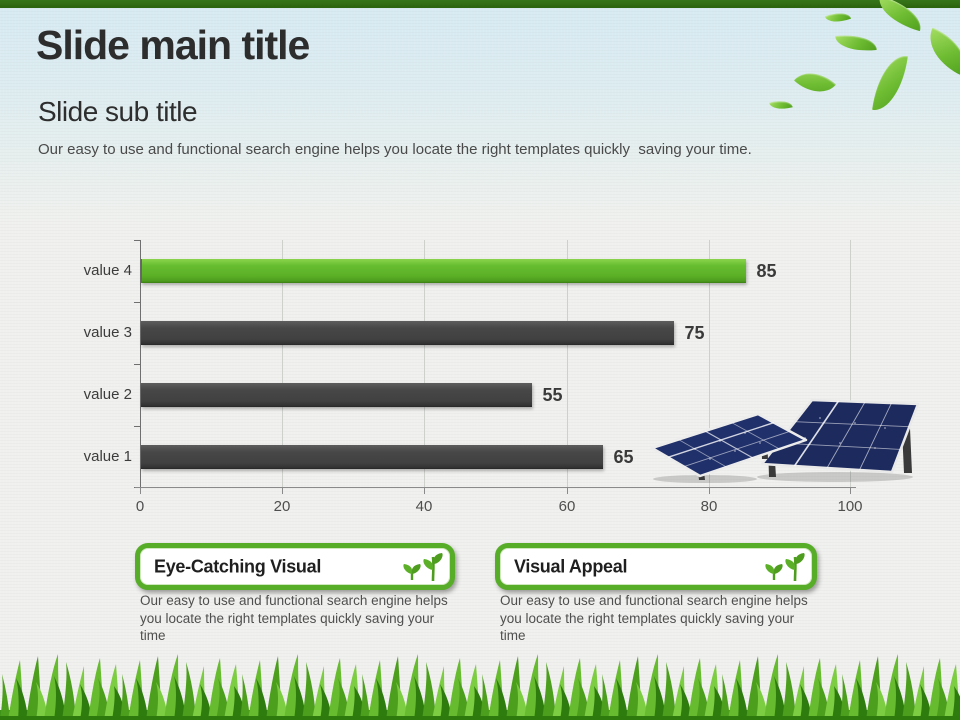 The image size is (960, 720). What do you see at coordinates (850, 506) in the screenshot?
I see `x-tick-label: 100` at bounding box center [850, 506].